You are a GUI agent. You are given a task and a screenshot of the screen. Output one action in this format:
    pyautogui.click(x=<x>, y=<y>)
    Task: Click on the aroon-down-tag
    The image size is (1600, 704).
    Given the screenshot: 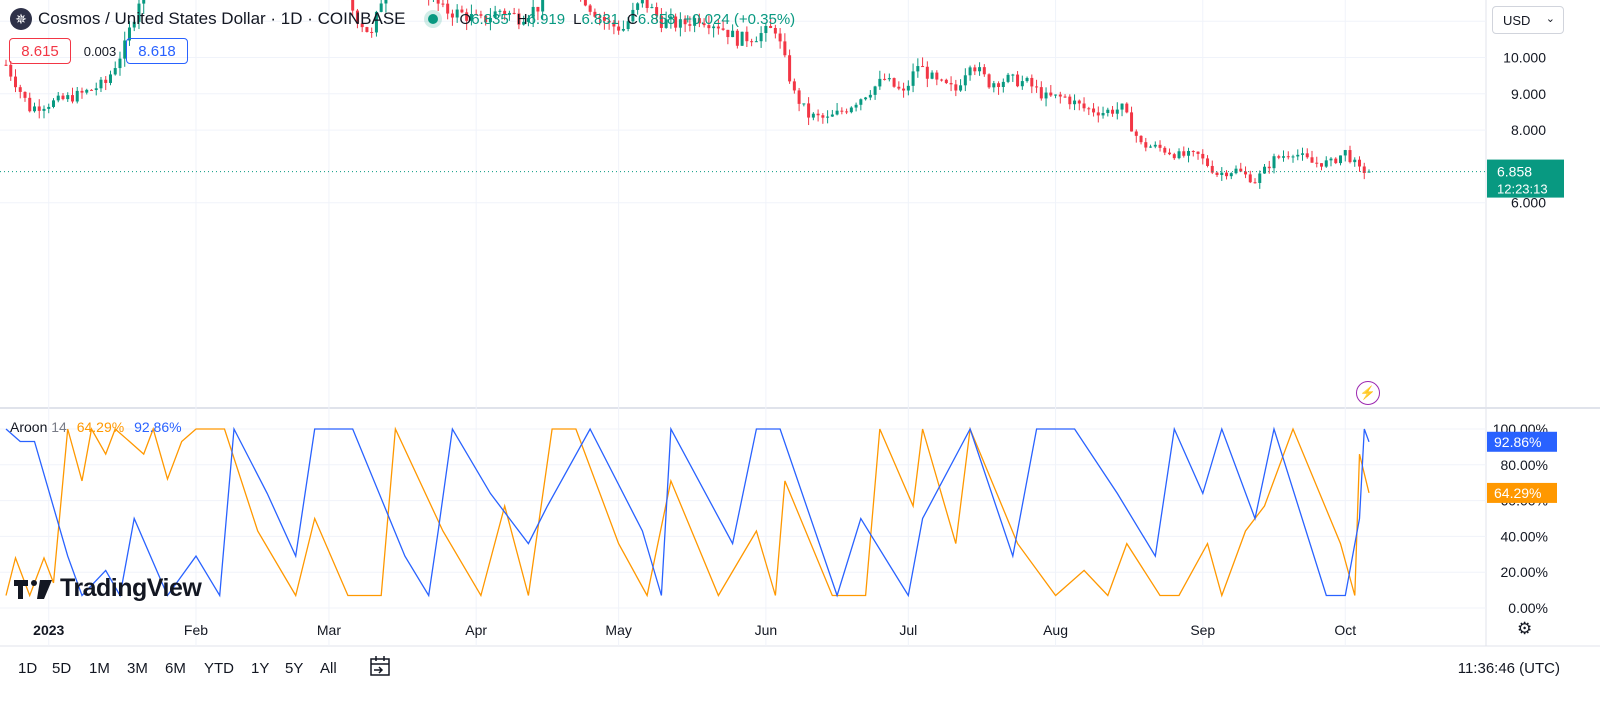 What is the action you would take?
    pyautogui.click(x=1522, y=441)
    